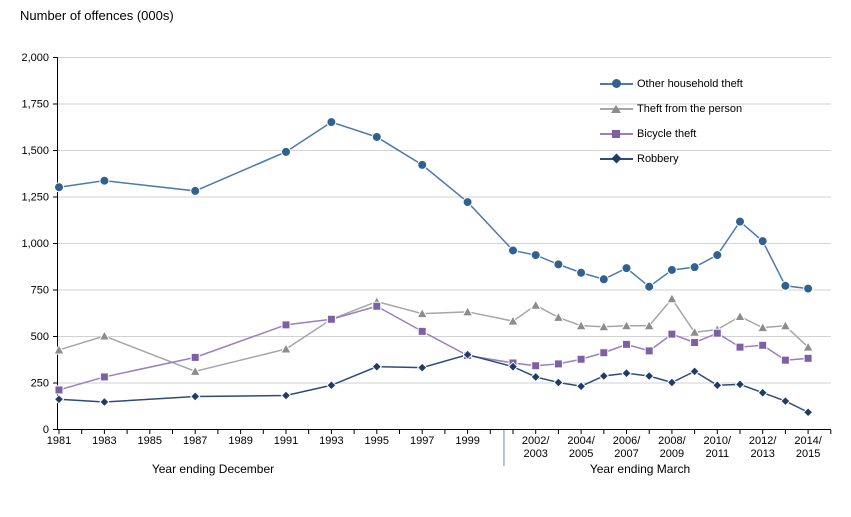 The height and width of the screenshot is (517, 851). Describe the element at coordinates (35, 151) in the screenshot. I see `svg-text: 1,500` at that location.